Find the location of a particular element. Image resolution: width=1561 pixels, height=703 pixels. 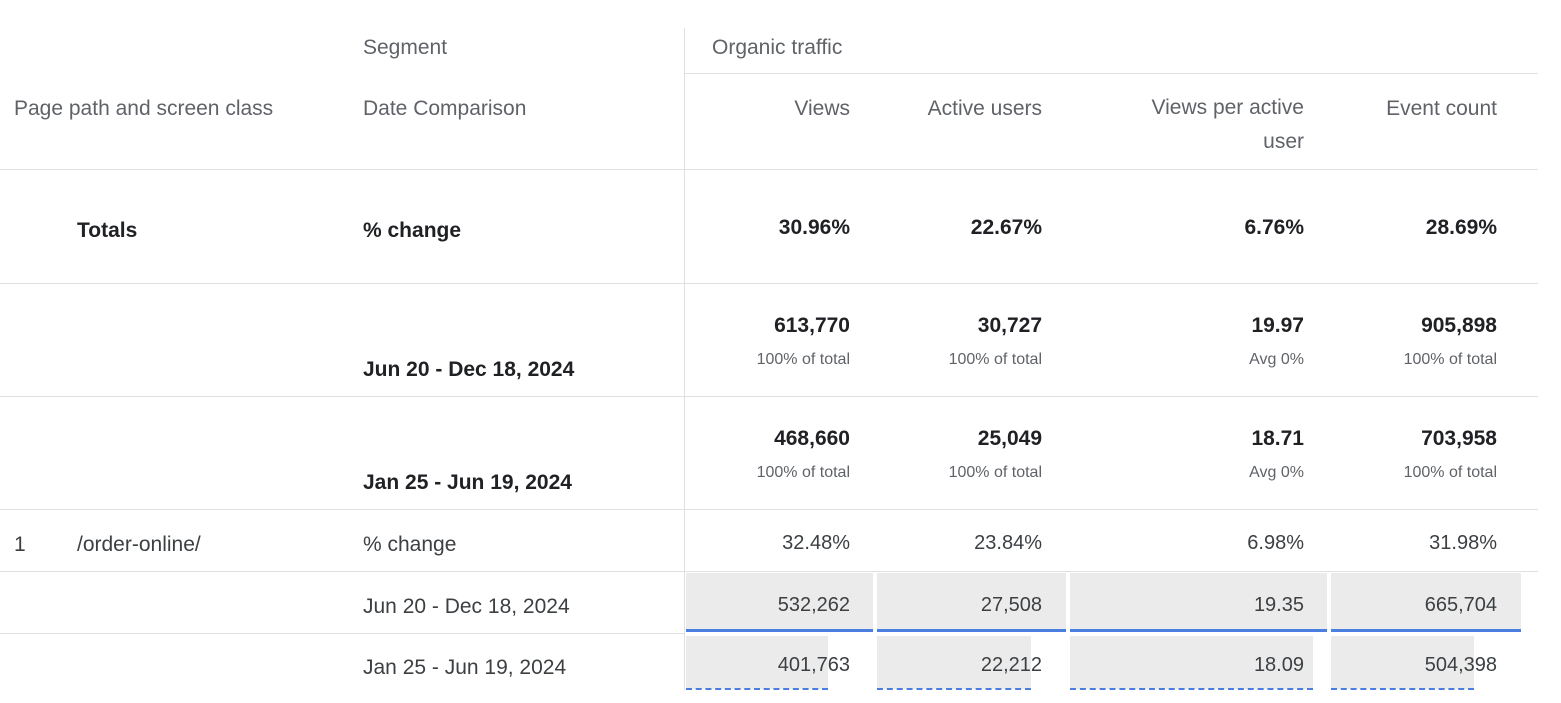

totals-period1-active-users: 30,727 is located at coordinates (1009, 325).